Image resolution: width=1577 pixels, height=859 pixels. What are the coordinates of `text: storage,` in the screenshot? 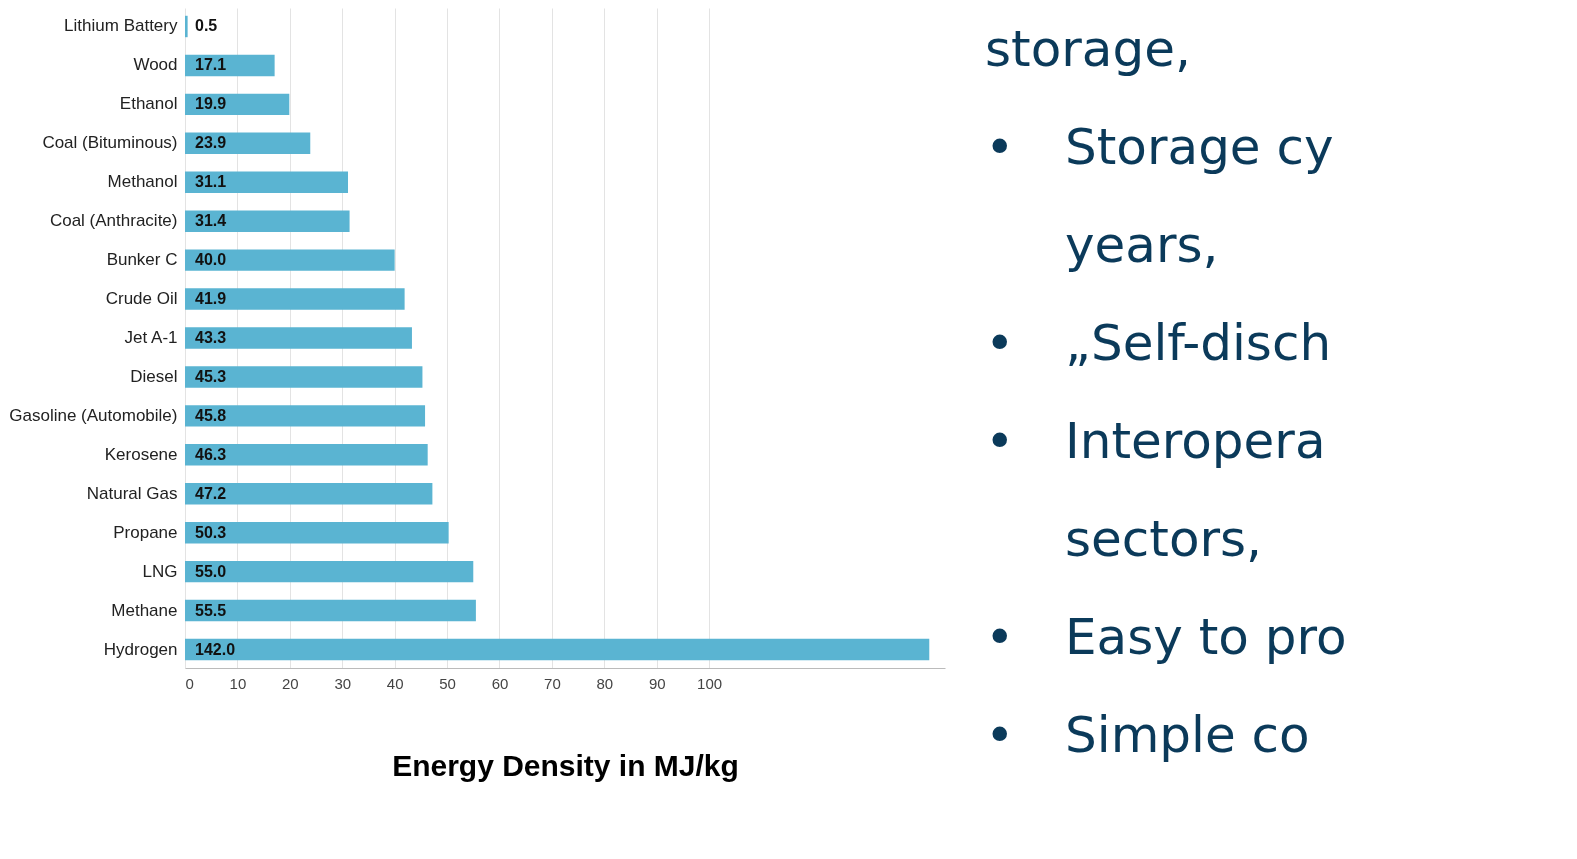 It's located at (1088, 49).